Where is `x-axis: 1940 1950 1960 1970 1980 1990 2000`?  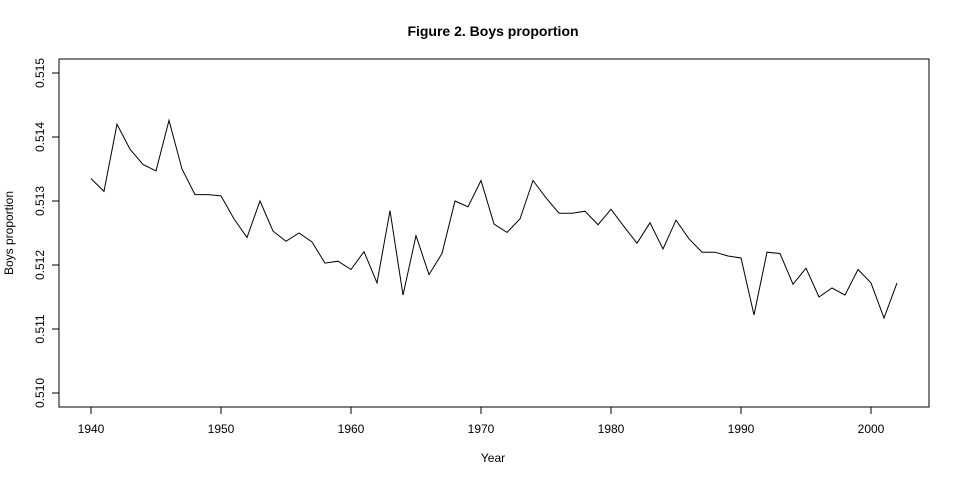 x-axis: 1940 1950 1960 1970 1980 1990 2000 is located at coordinates (481, 421).